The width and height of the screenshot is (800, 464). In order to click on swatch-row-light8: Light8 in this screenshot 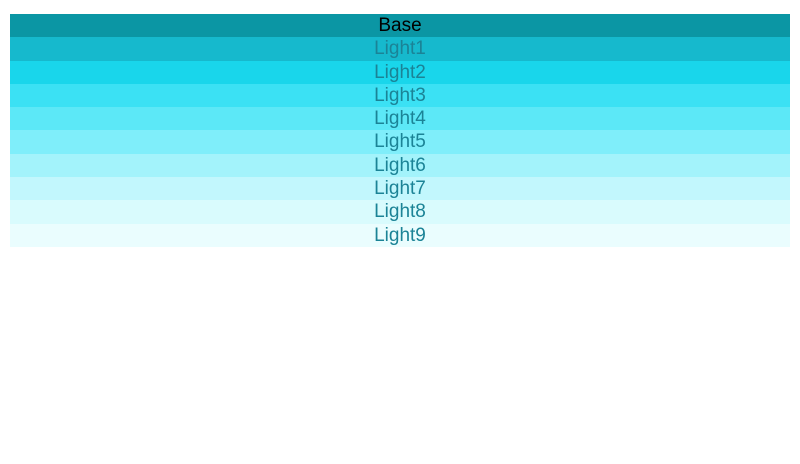, I will do `click(400, 212)`.